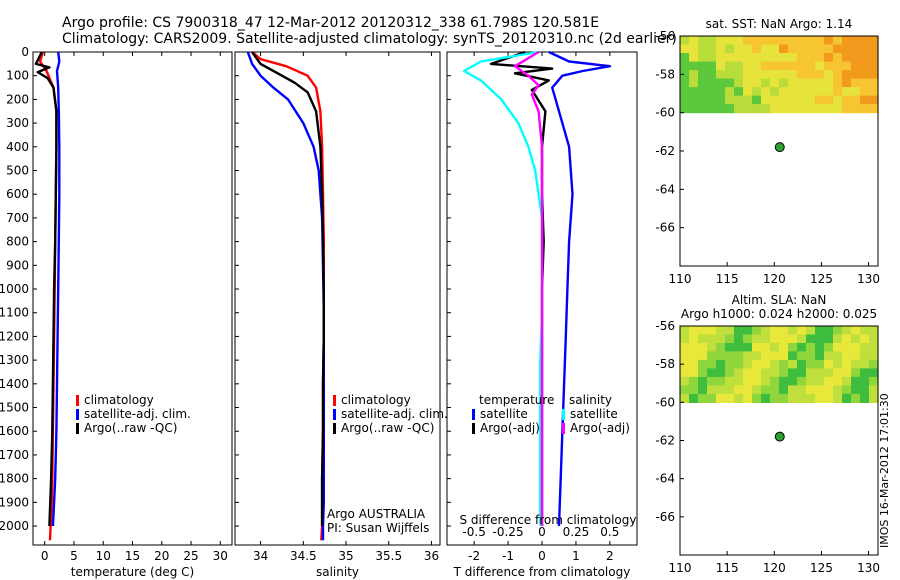 The height and width of the screenshot is (580, 900). What do you see at coordinates (17, 265) in the screenshot?
I see `y-tick-label: 900` at bounding box center [17, 265].